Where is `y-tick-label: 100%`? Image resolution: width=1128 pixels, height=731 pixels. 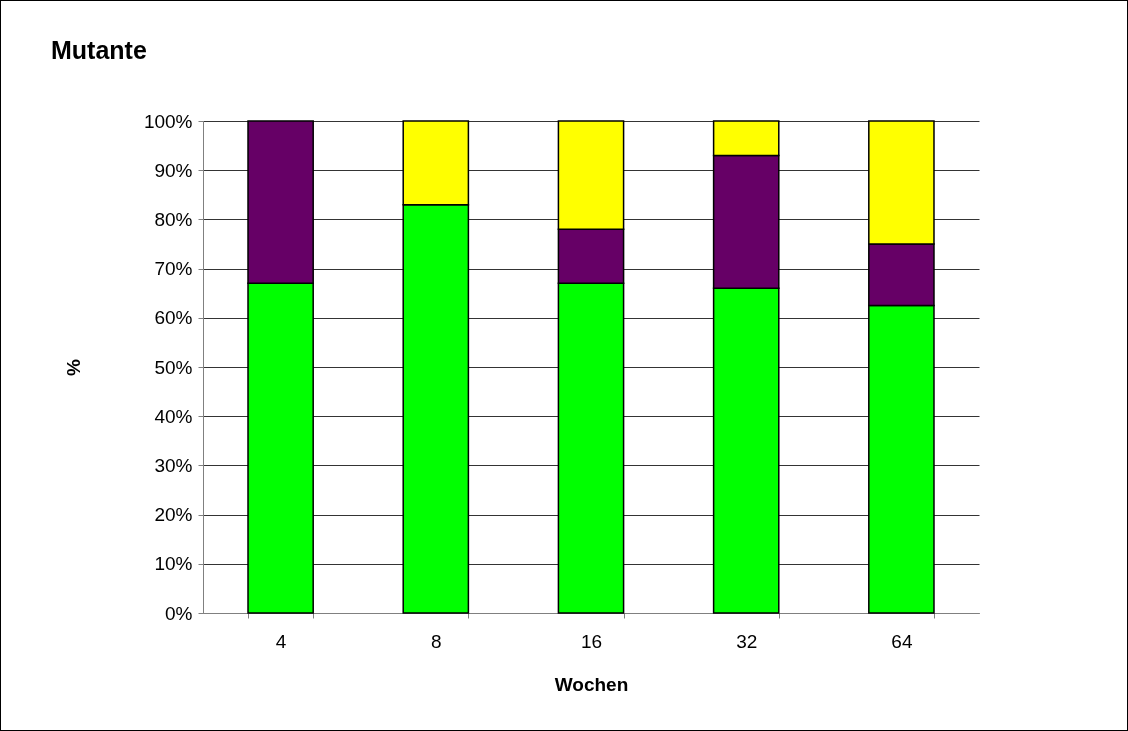 y-tick-label: 100% is located at coordinates (168, 121).